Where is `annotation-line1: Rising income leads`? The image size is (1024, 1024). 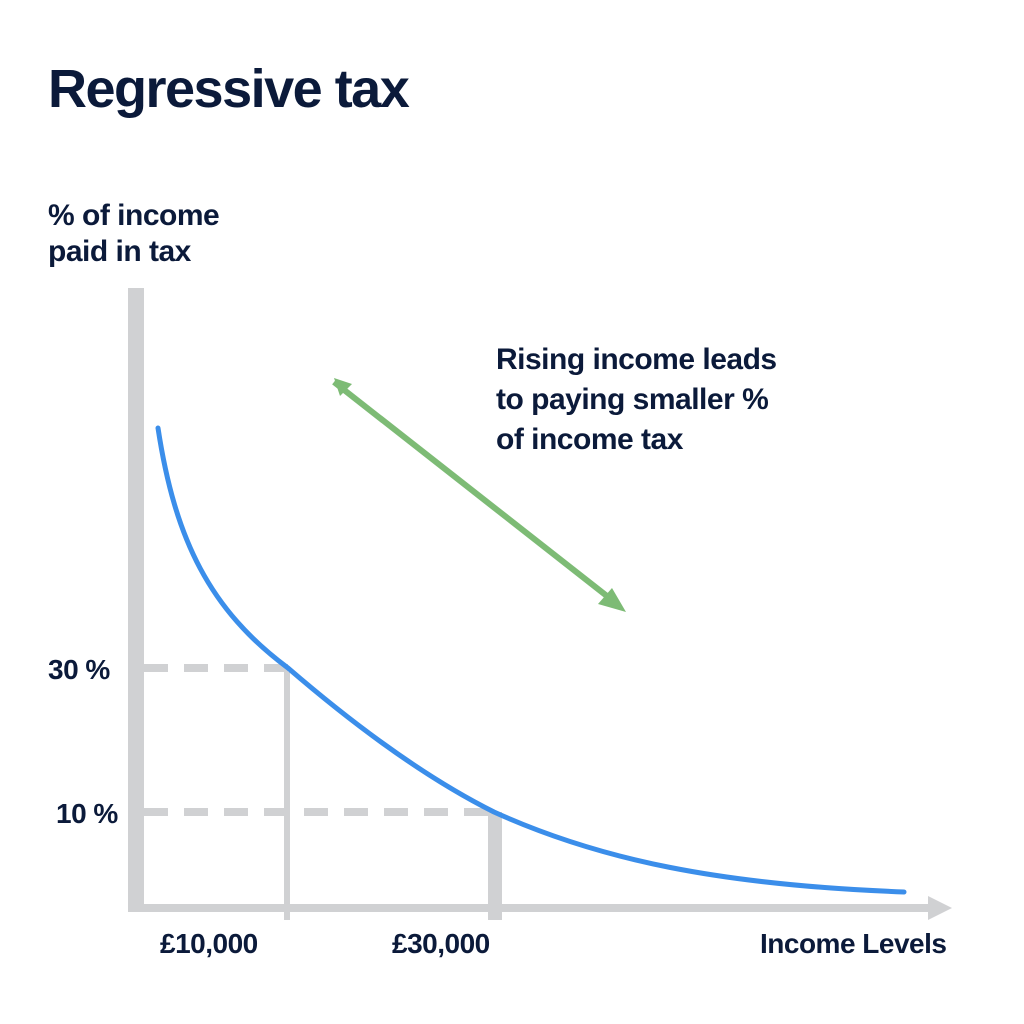
annotation-line1: Rising income leads is located at coordinates (636, 359).